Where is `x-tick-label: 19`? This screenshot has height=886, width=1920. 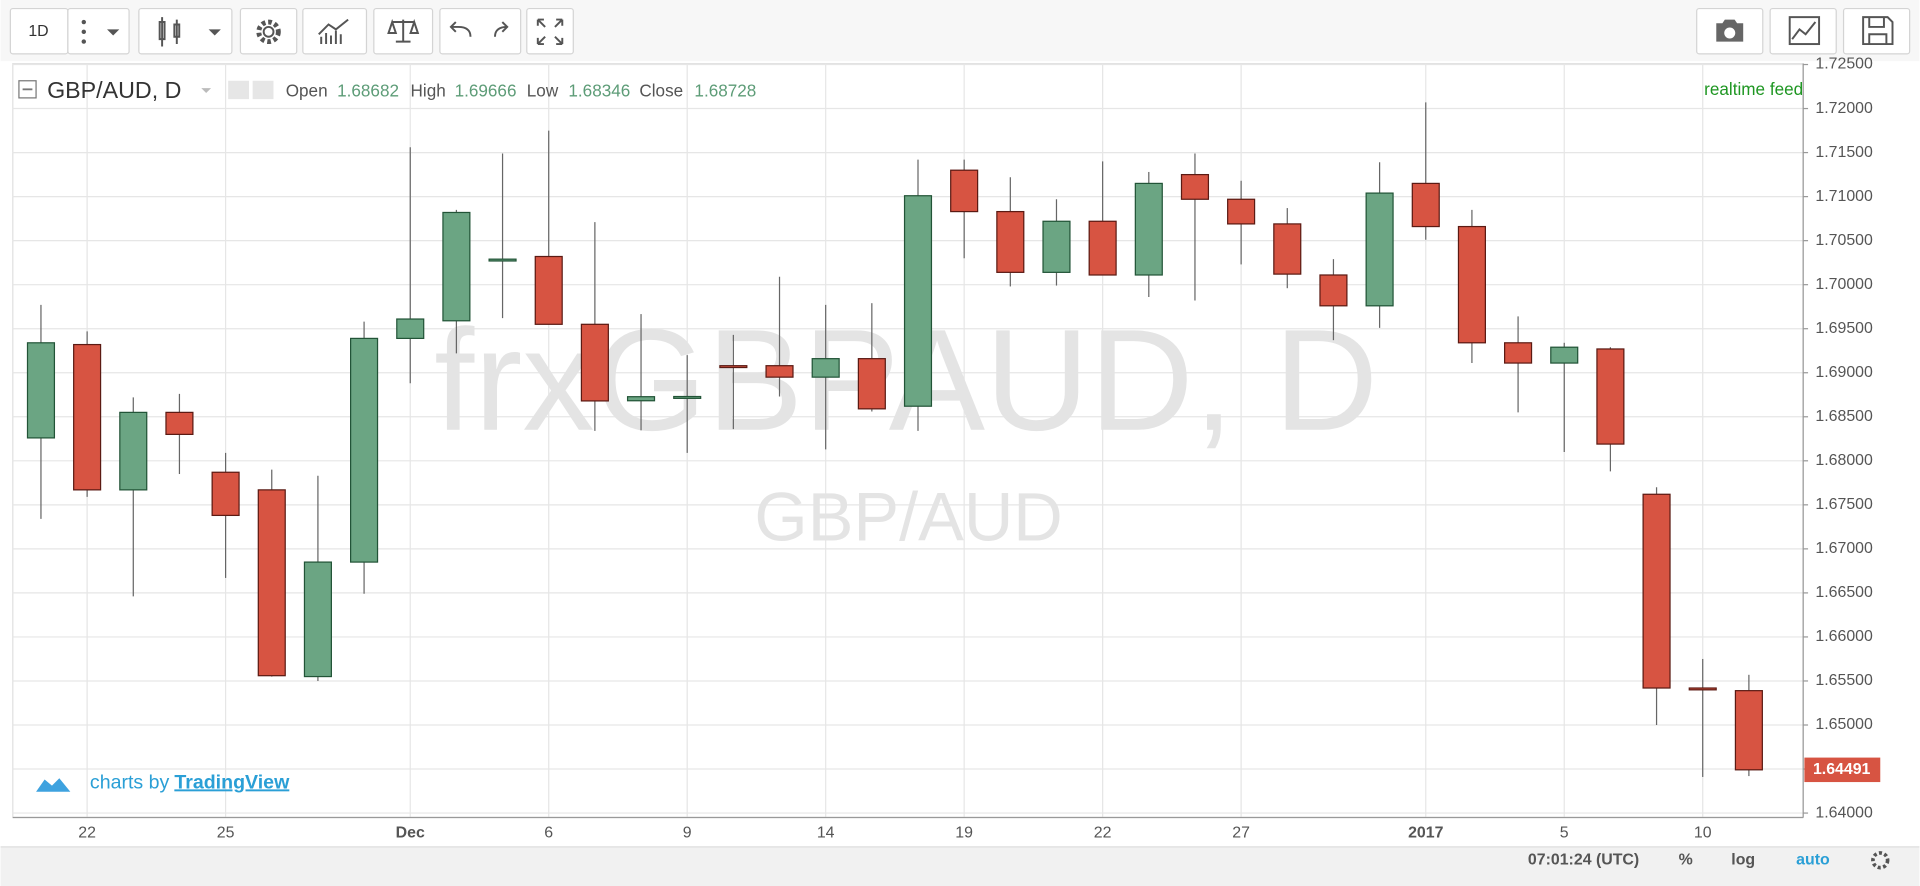
x-tick-label: 19 is located at coordinates (964, 833).